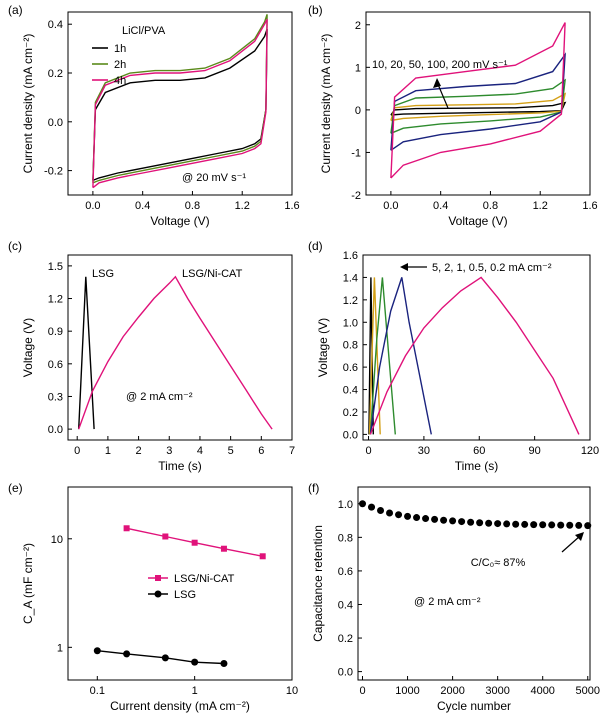 The width and height of the screenshot is (600, 715). What do you see at coordinates (28, 583) in the screenshot?
I see `y-axis-title: C_A (mF cm⁻²)` at bounding box center [28, 583].